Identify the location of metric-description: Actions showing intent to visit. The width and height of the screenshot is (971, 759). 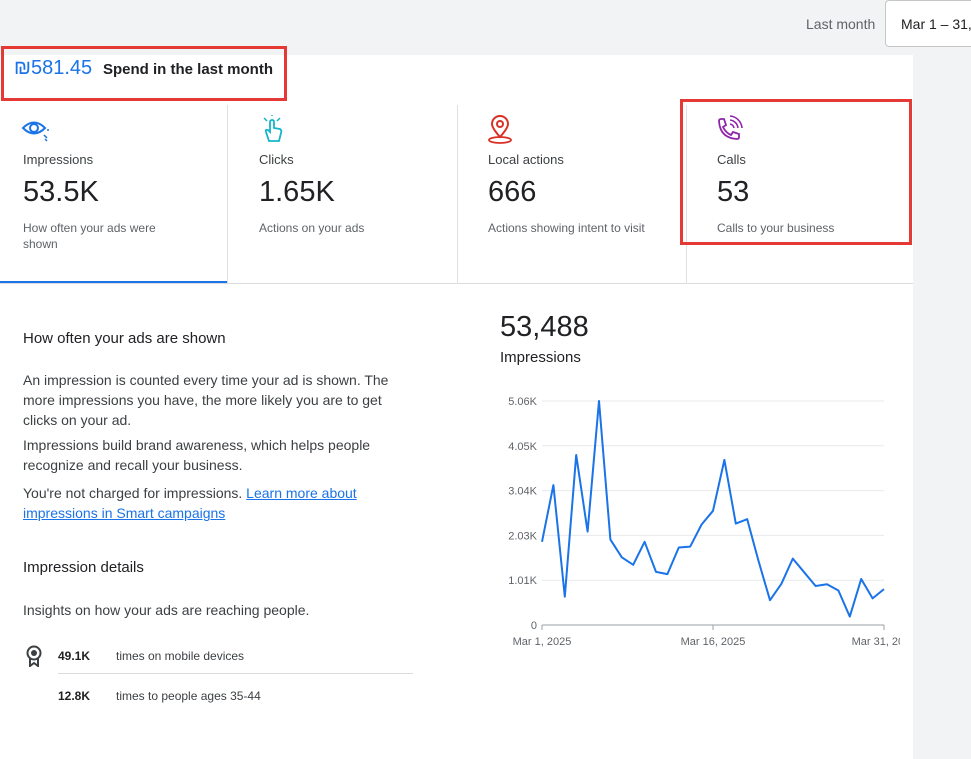
(566, 228).